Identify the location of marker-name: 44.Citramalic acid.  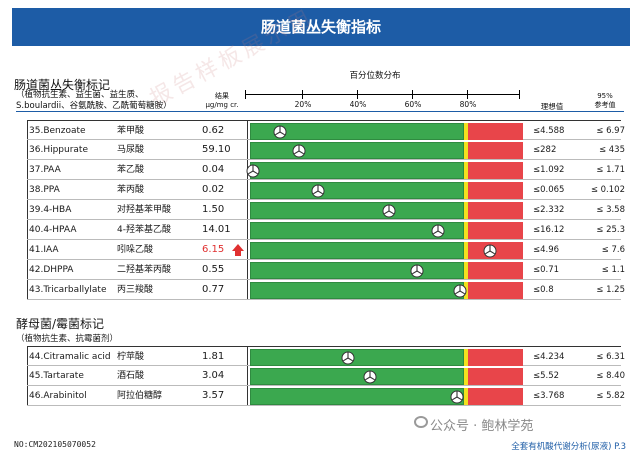
(70, 357).